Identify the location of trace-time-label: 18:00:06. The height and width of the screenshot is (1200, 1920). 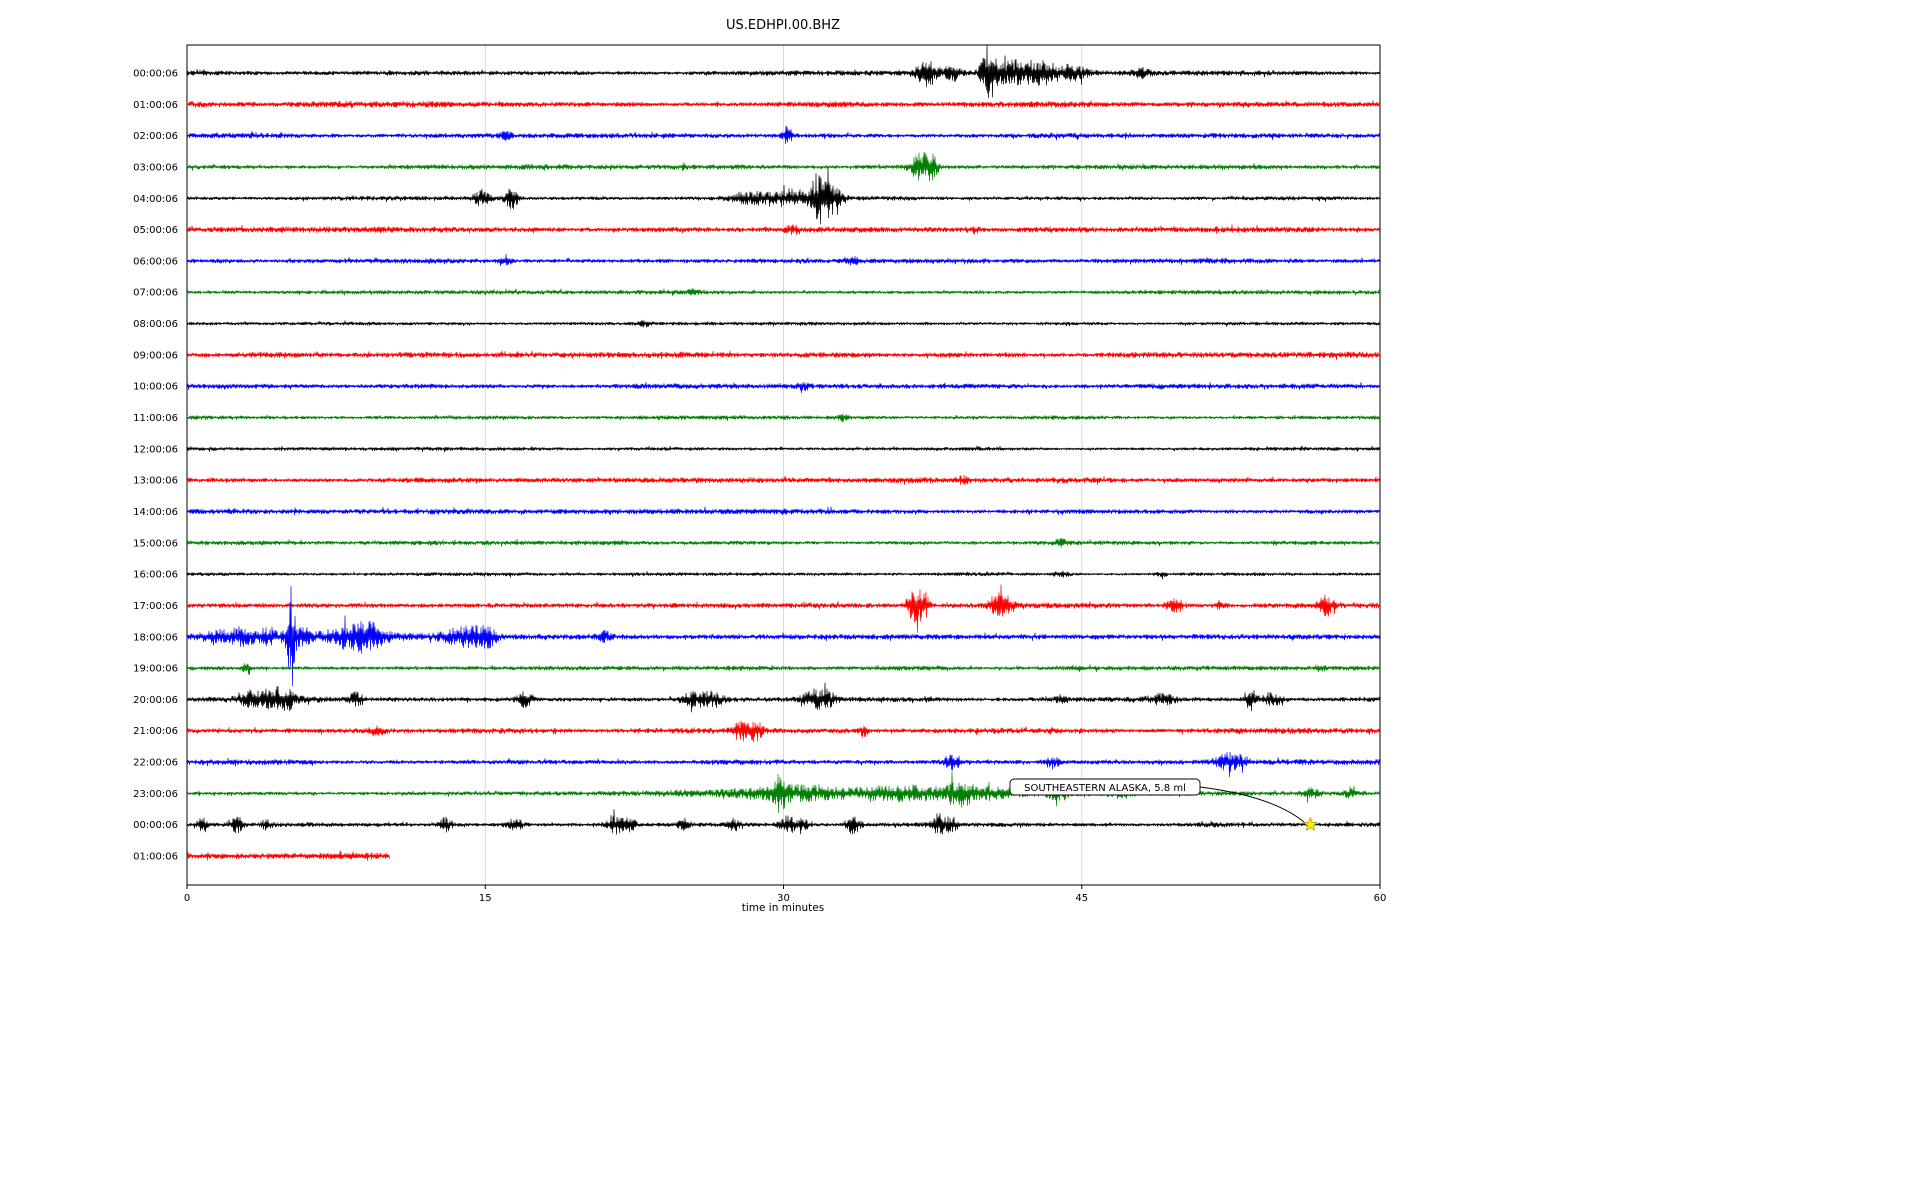
(155, 637).